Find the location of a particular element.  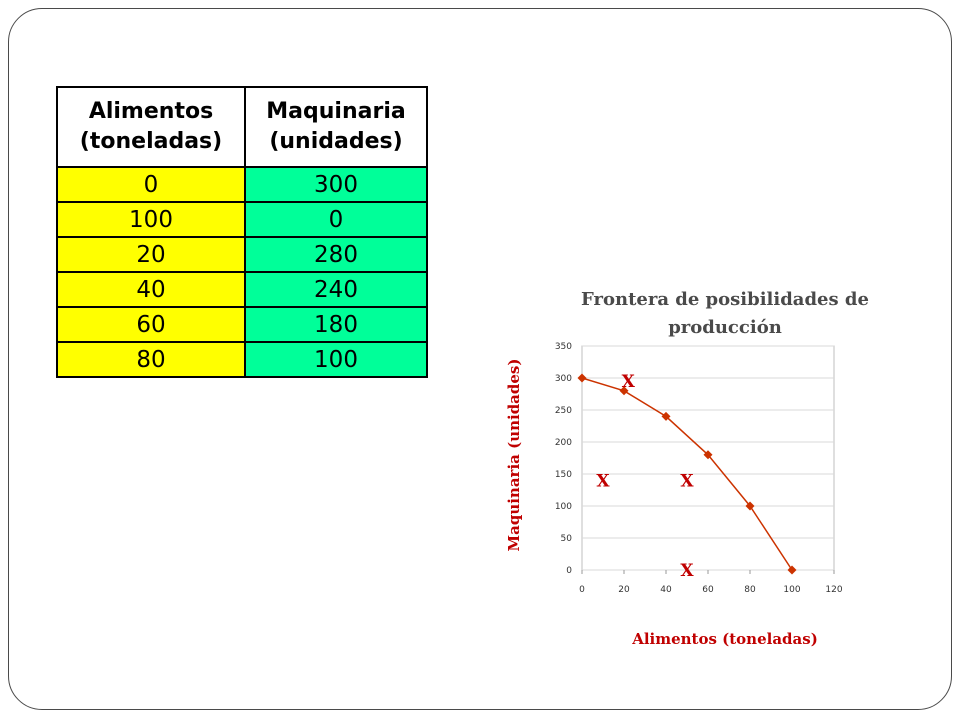

table-row: 60 180 is located at coordinates (242, 324).